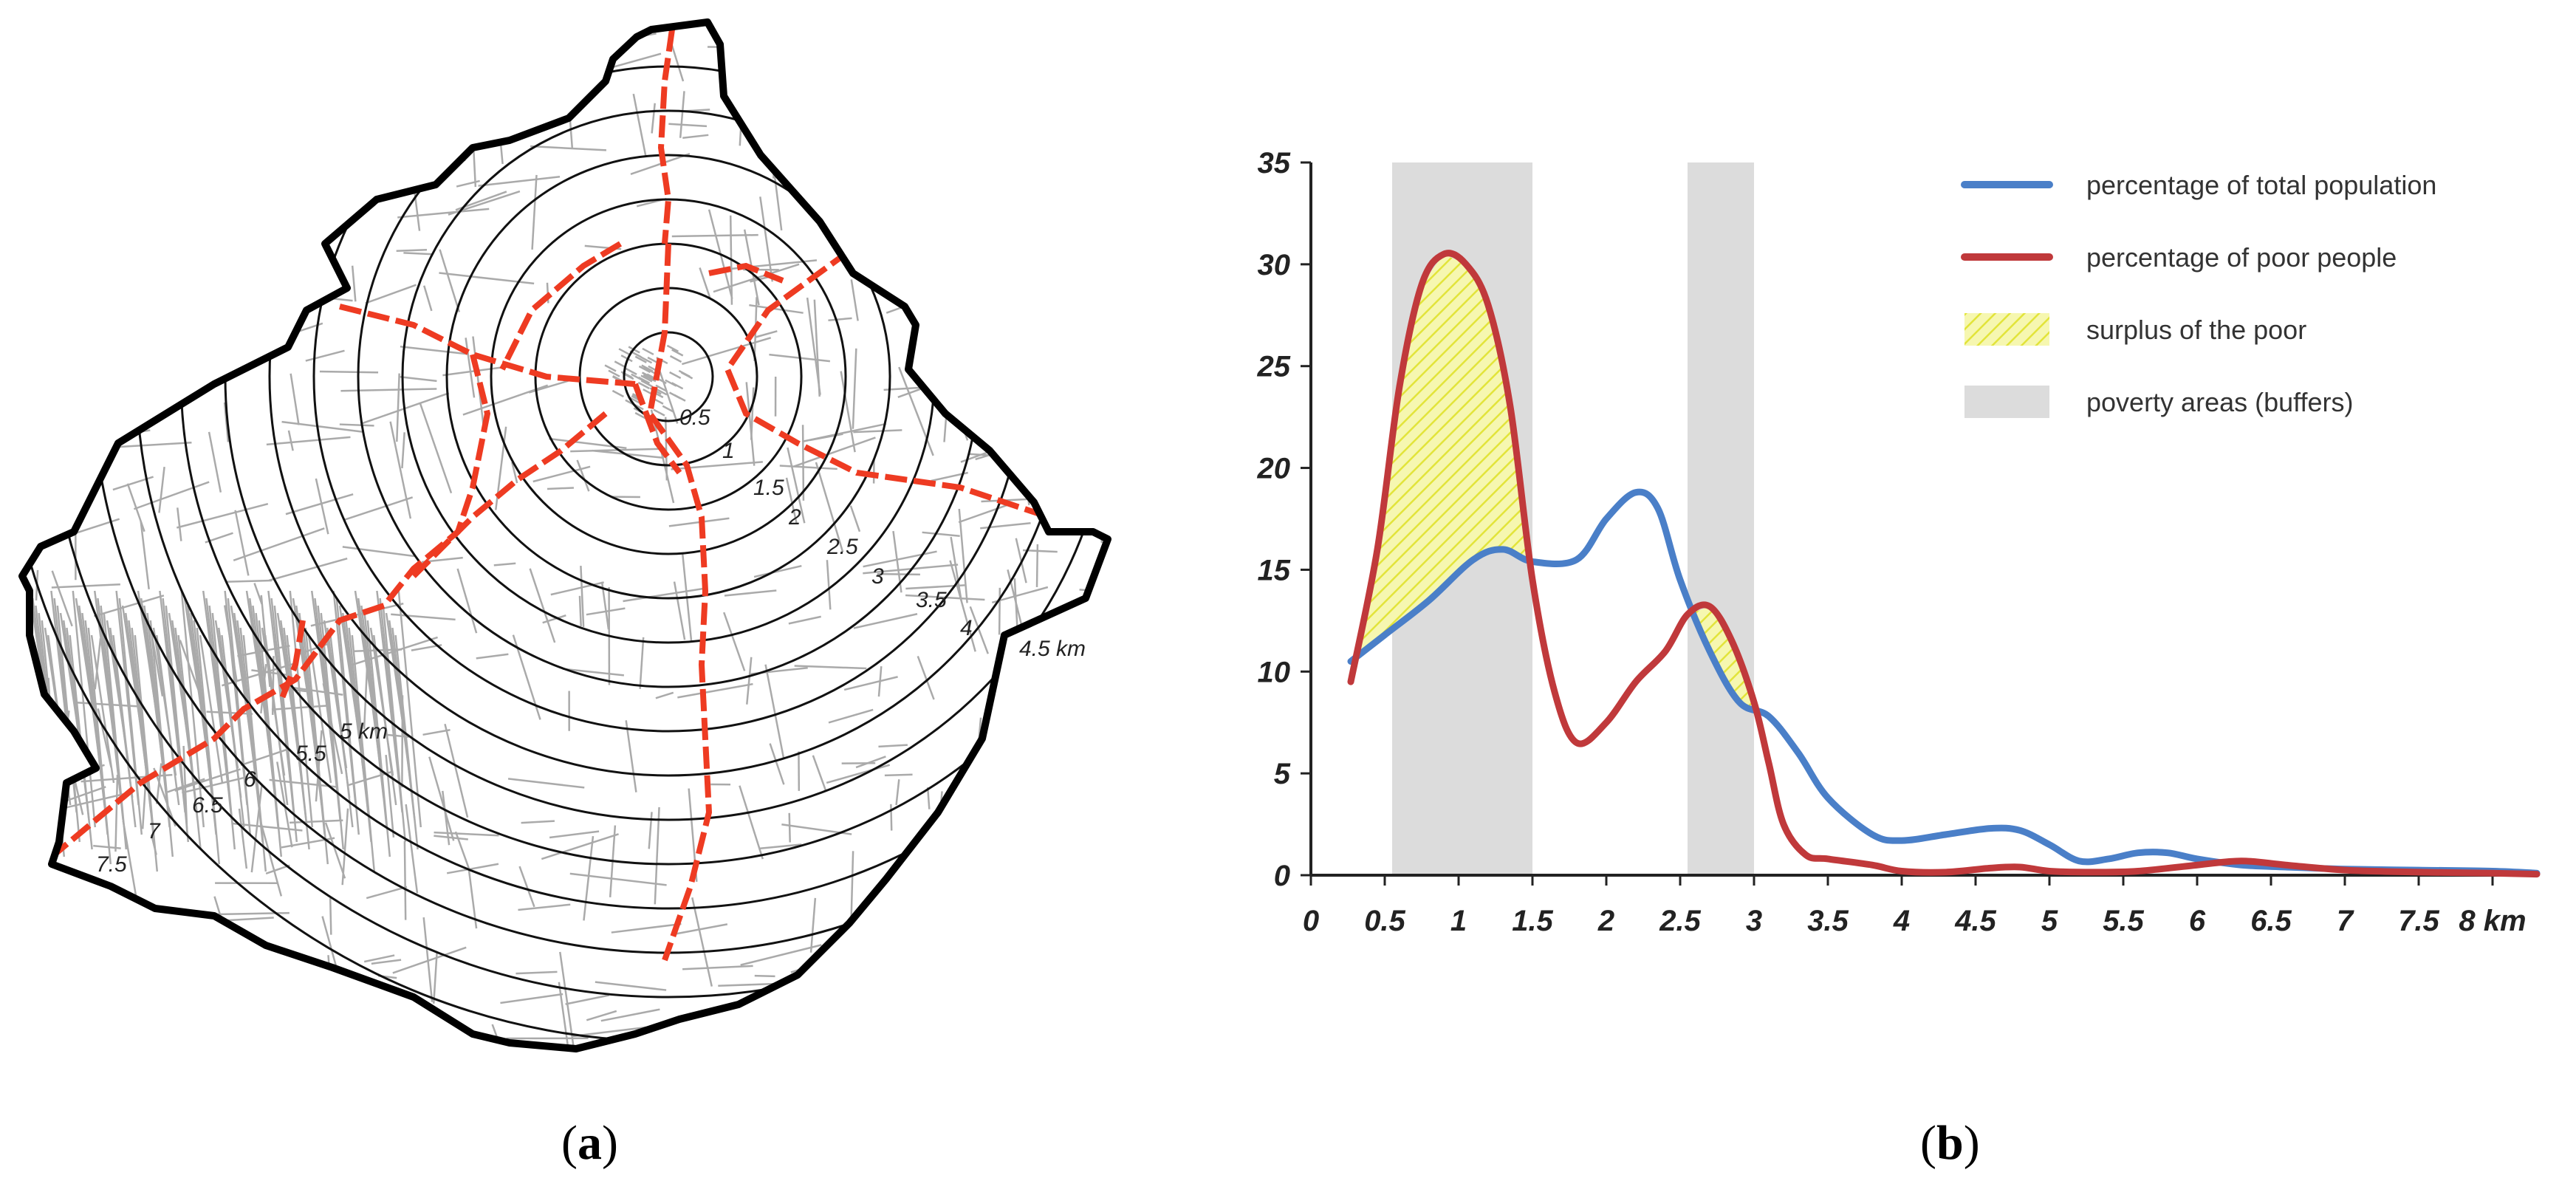 The width and height of the screenshot is (2576, 1195). I want to click on ring-label: 4.5 km, so click(1052, 649).